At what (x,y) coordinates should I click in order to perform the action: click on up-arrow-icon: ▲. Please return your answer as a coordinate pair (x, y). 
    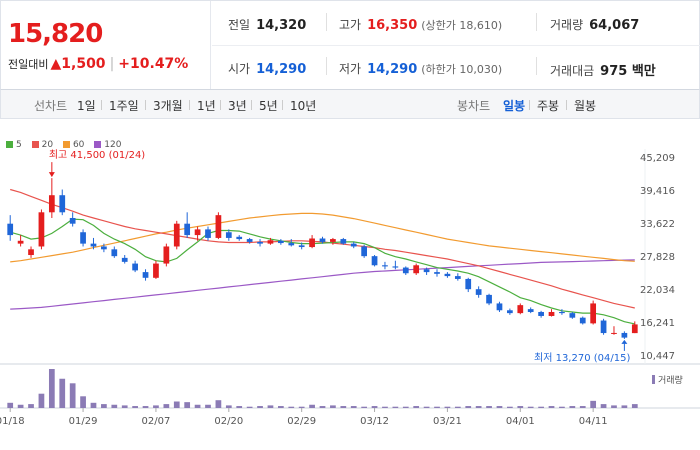
    Looking at the image, I should click on (56, 64).